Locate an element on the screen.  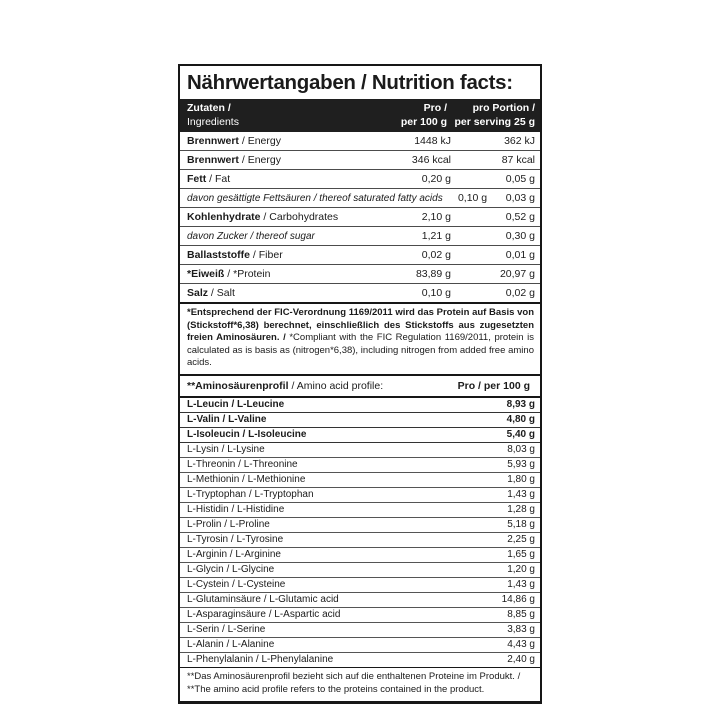
value-per-100g: 346 kcal is located at coordinates (431, 160).